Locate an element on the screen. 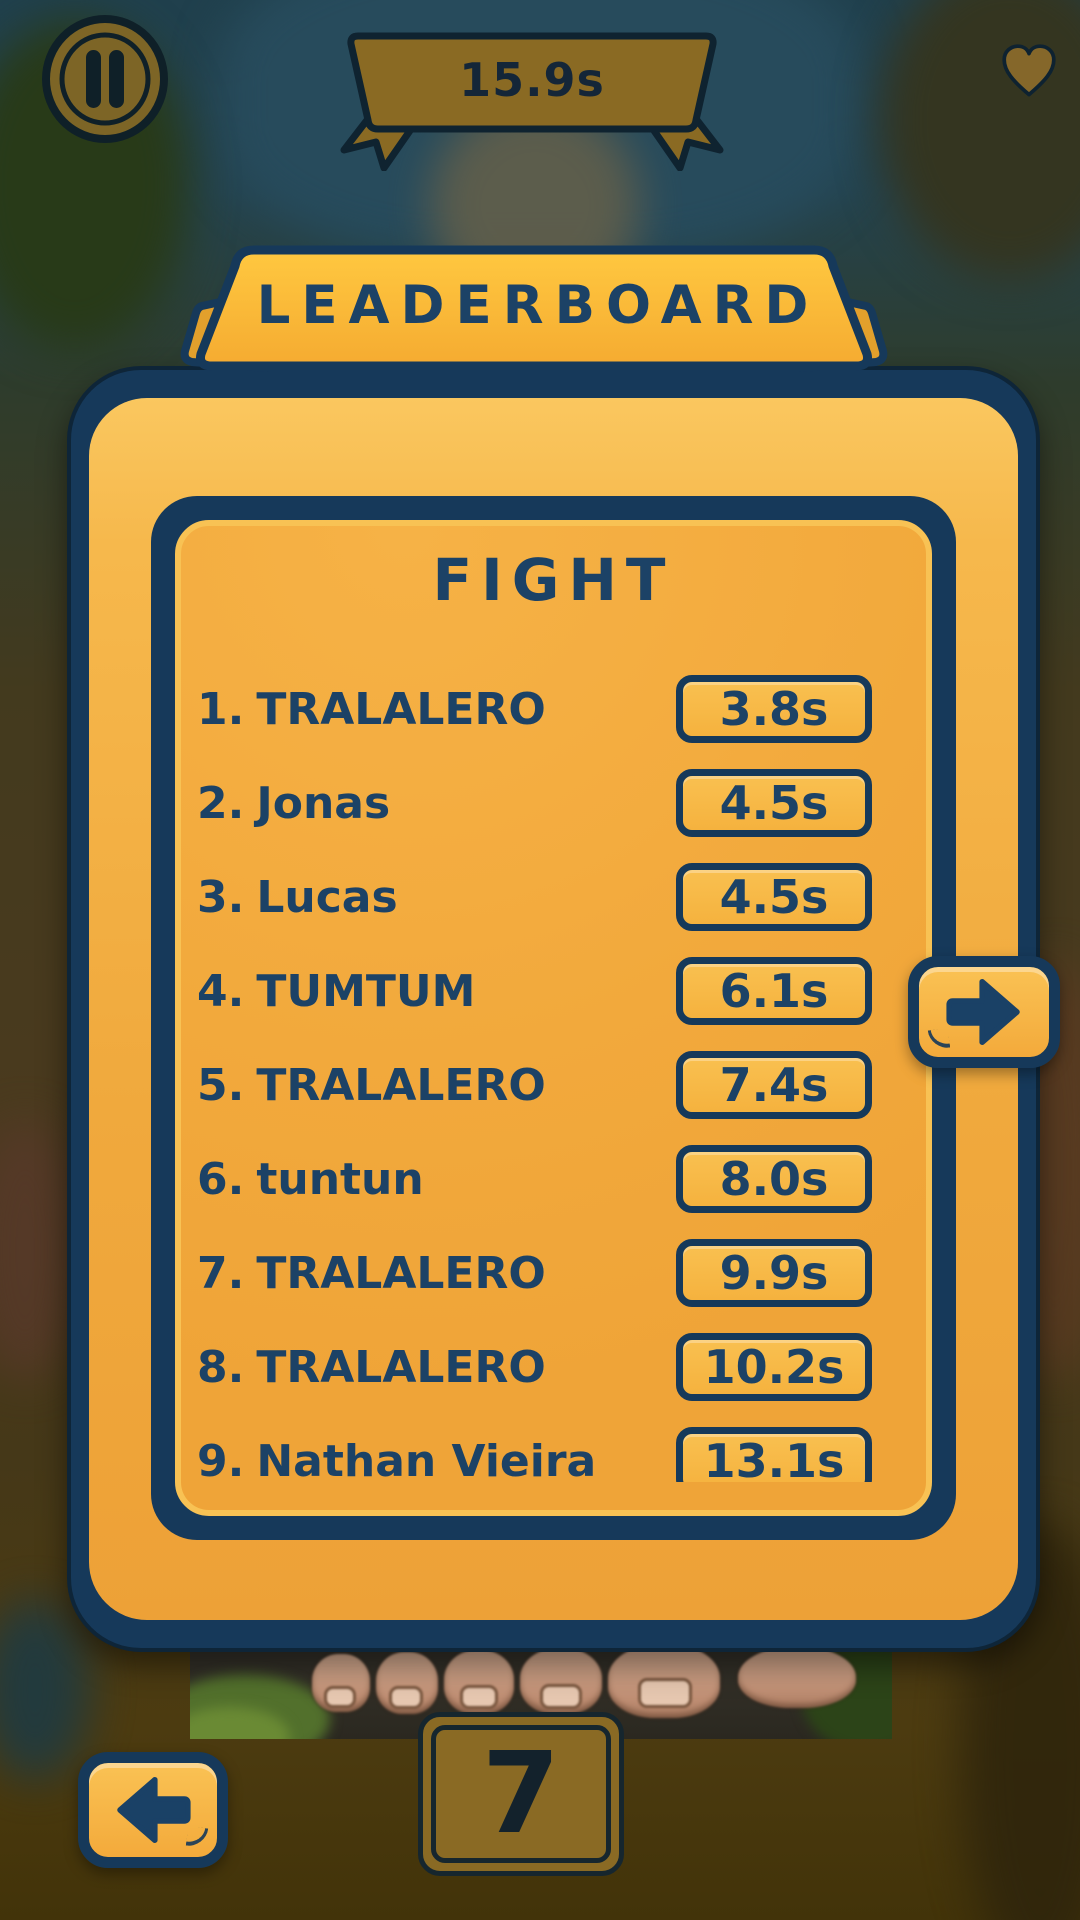 The height and width of the screenshot is (1920, 1080). time-pill: 10.2s is located at coordinates (774, 1367).